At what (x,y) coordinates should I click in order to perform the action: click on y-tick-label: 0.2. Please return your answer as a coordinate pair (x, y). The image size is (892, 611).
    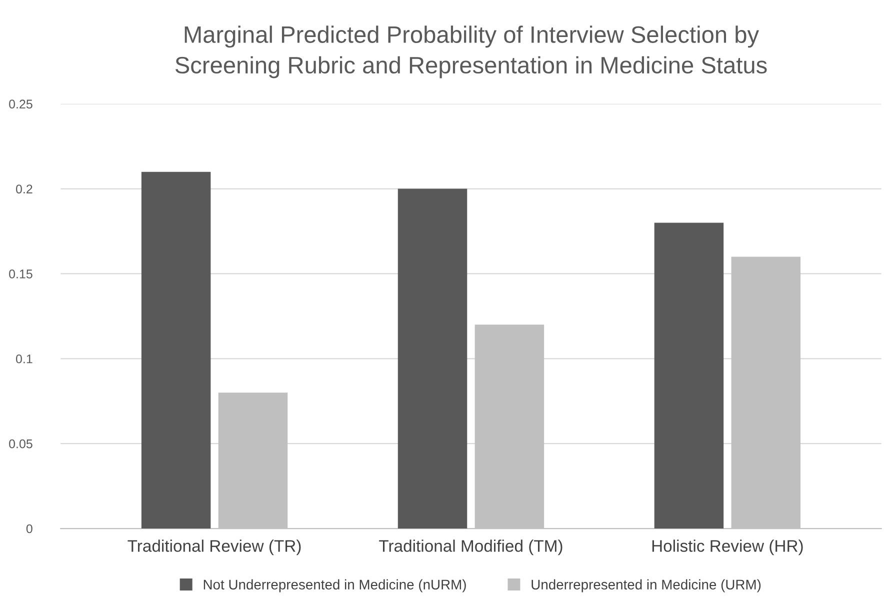
    Looking at the image, I should click on (24, 189).